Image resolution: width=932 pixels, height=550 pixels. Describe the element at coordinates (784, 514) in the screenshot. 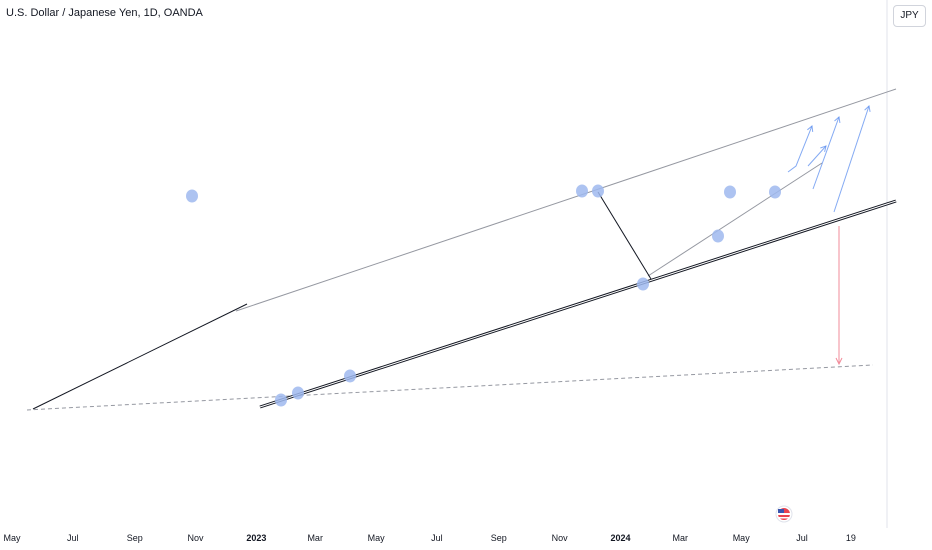

I see `flag-icon` at that location.